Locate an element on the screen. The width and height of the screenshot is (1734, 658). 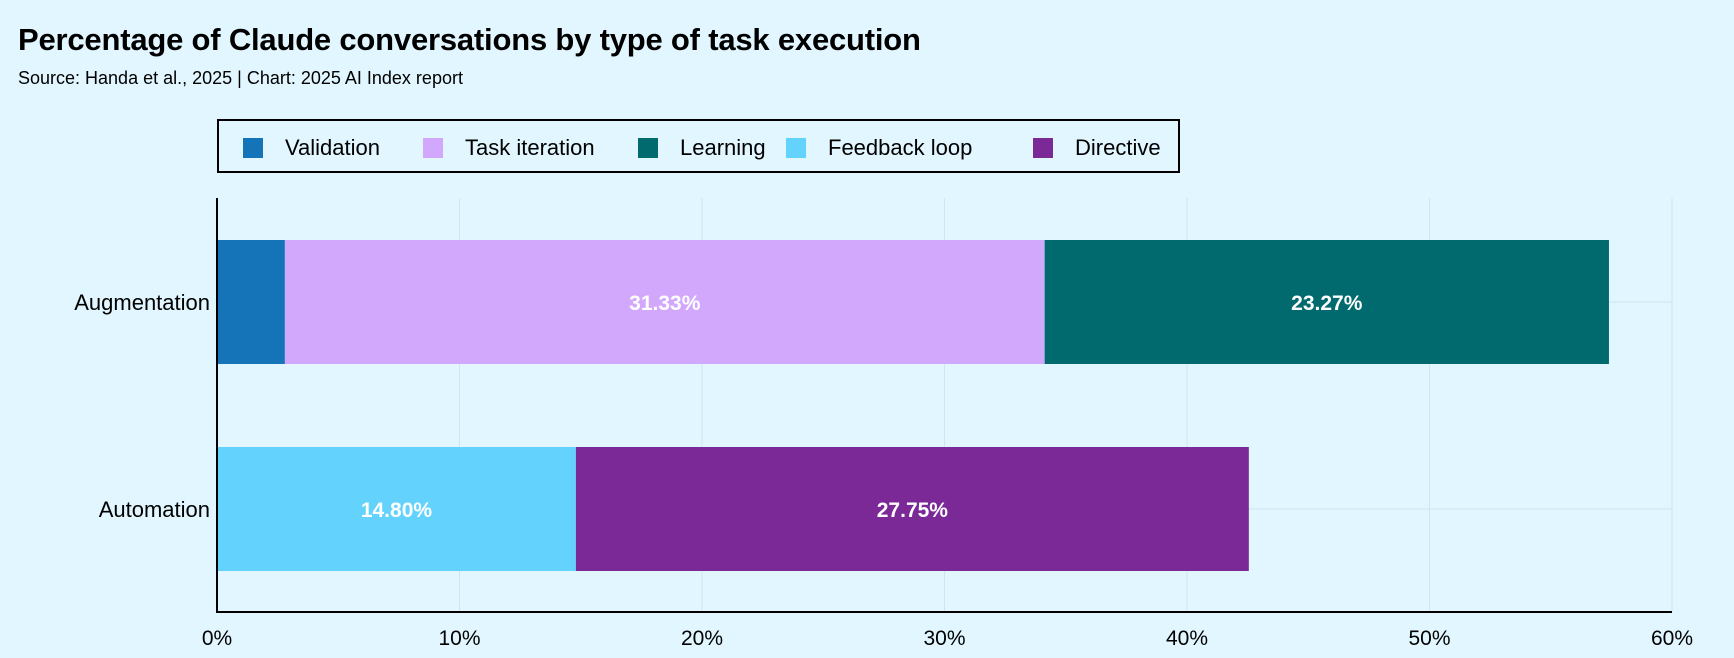
data-label-automation-directive: 27.75% is located at coordinates (913, 510).